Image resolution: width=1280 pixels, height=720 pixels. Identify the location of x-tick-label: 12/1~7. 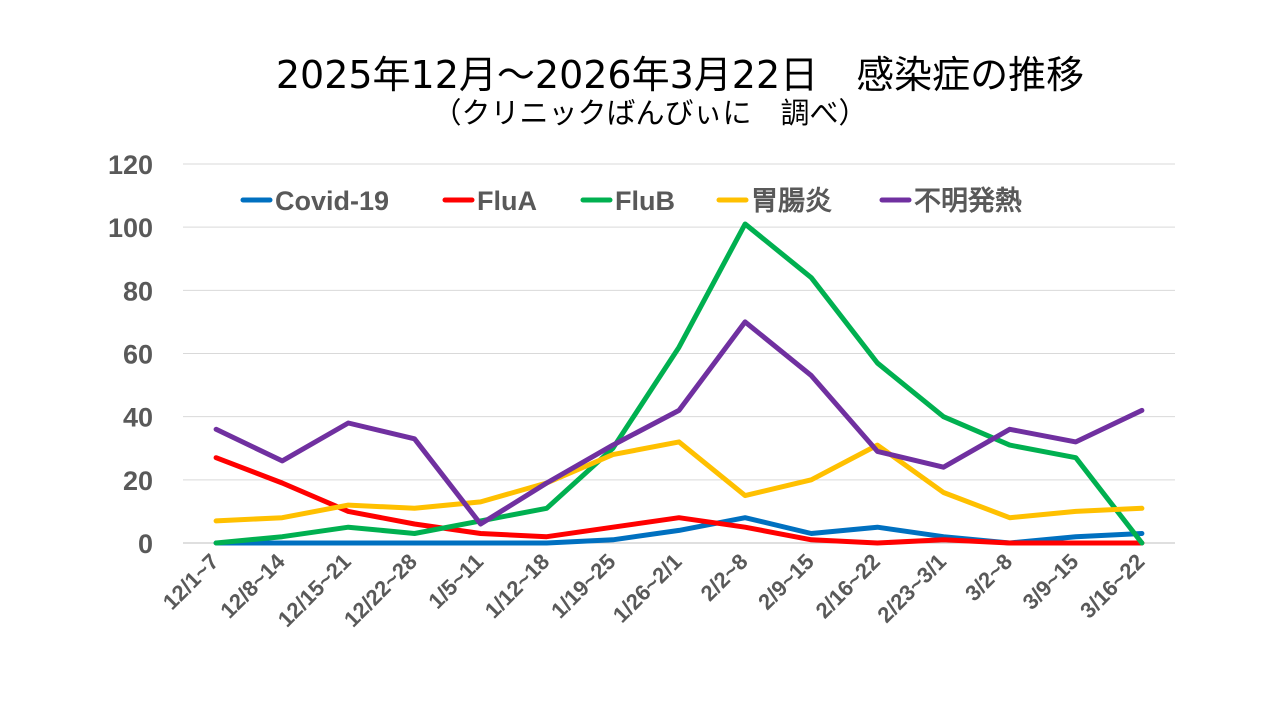
(191, 582).